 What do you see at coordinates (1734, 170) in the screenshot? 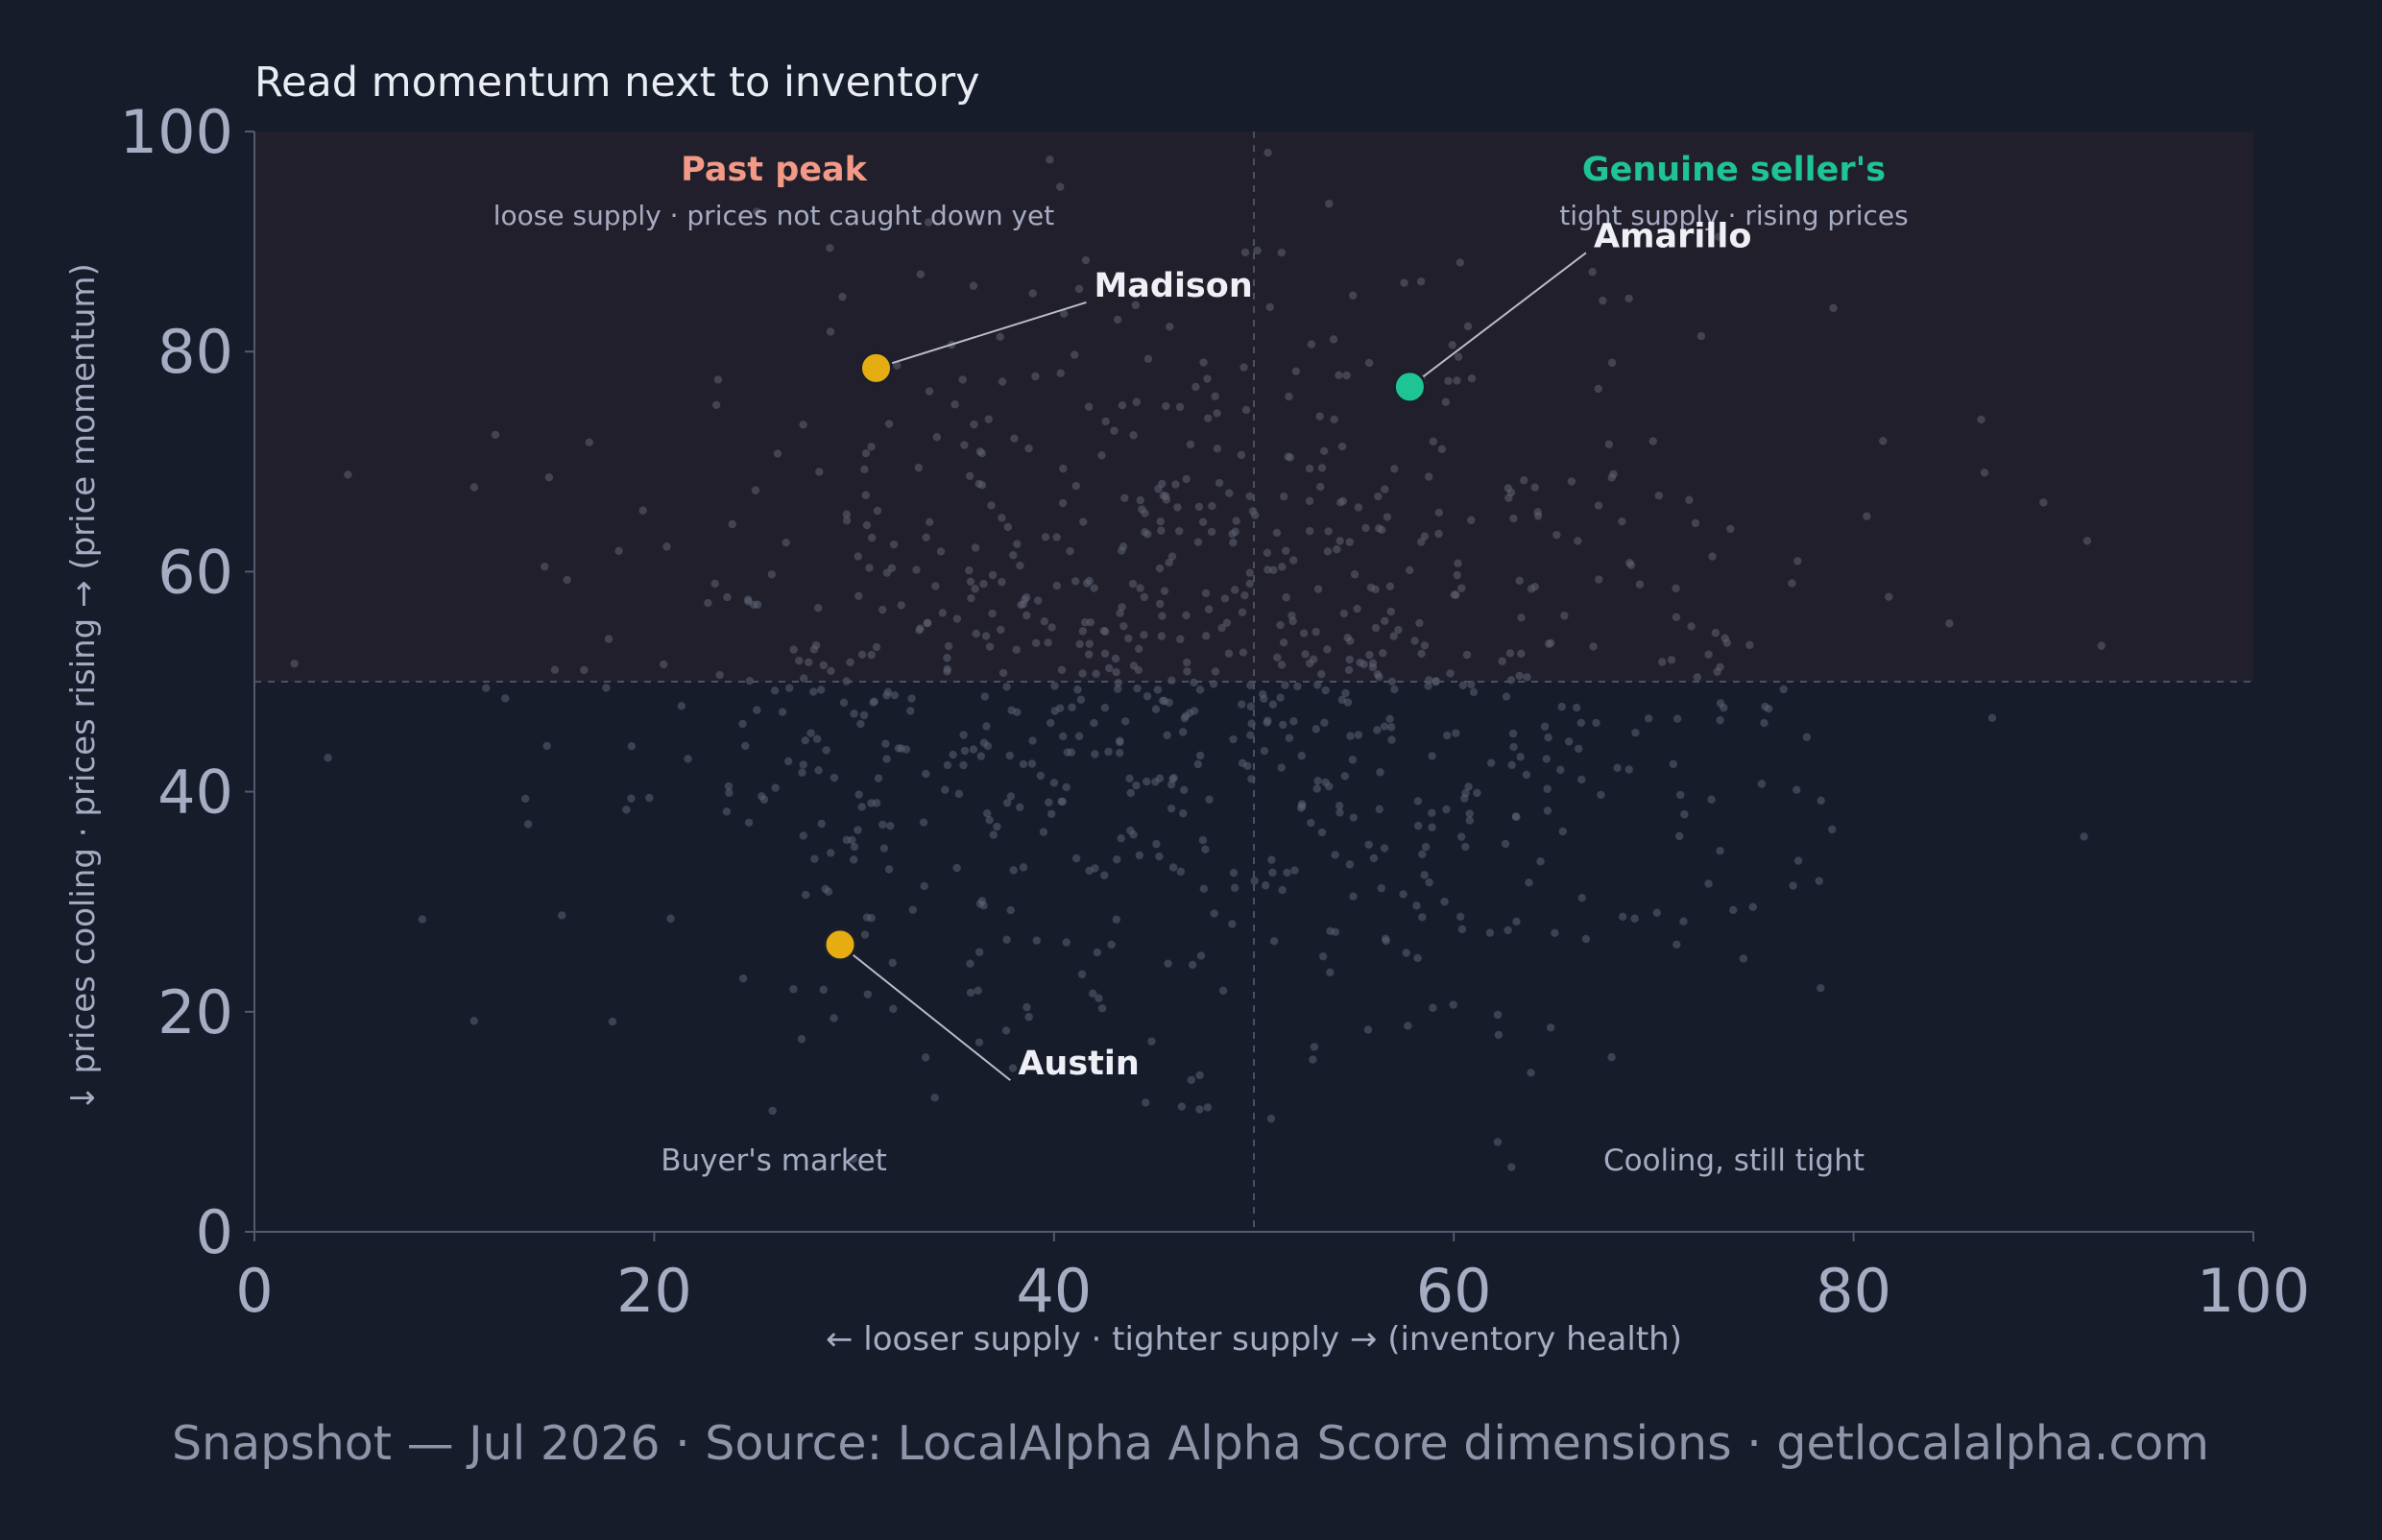
I see `quadrant-top-right-title: Genuine seller's` at bounding box center [1734, 170].